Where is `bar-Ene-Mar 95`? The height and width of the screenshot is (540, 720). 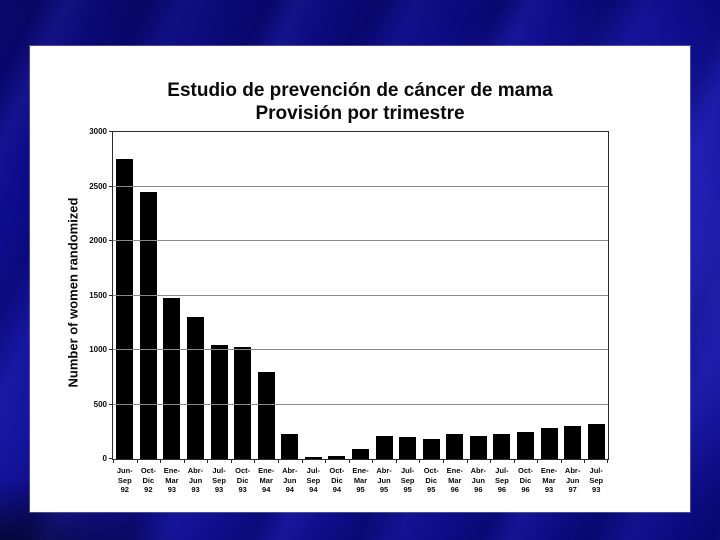
bar-Ene-Mar 95 is located at coordinates (360, 453).